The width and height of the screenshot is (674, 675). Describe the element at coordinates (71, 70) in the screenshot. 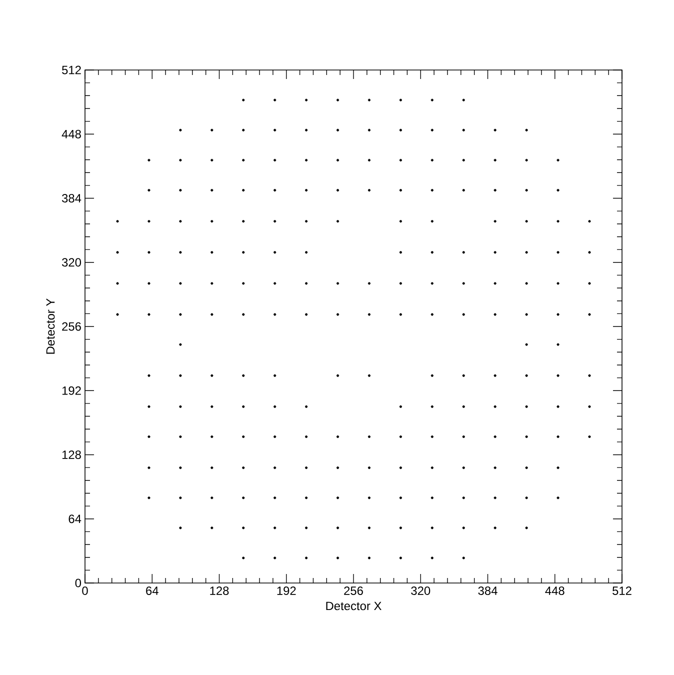

I see `y-tick-label: 512` at that location.